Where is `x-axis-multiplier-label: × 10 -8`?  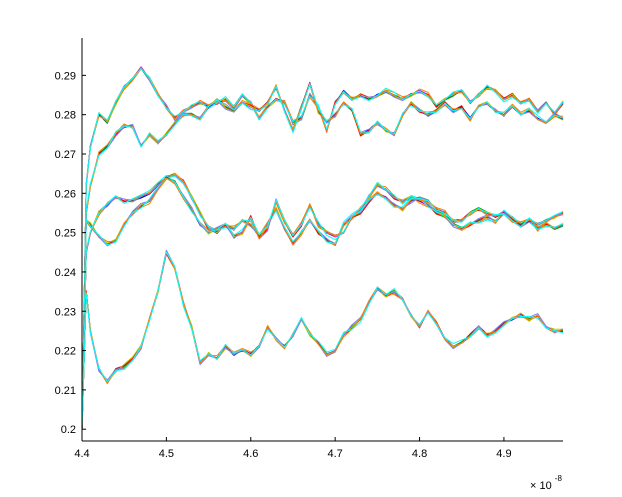
x-axis-multiplier-label: × 10 -8 is located at coordinates (546, 483).